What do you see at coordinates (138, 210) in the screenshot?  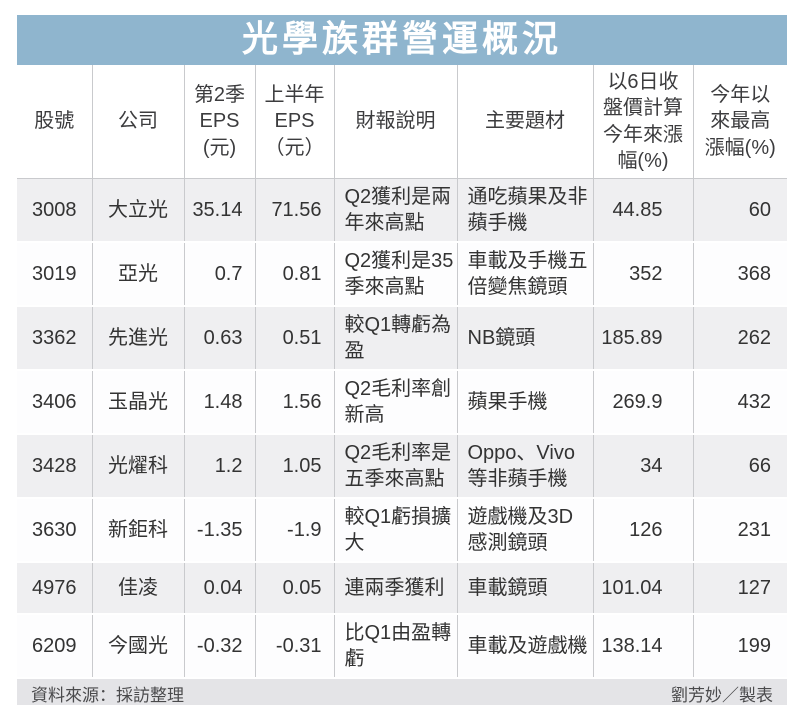 I see `cell-company: 大立光` at bounding box center [138, 210].